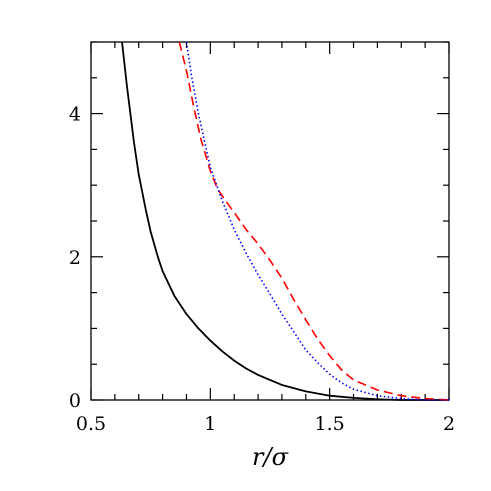 The width and height of the screenshot is (491, 491). Describe the element at coordinates (91, 424) in the screenshot. I see `x-tick-label: 0.5` at that location.